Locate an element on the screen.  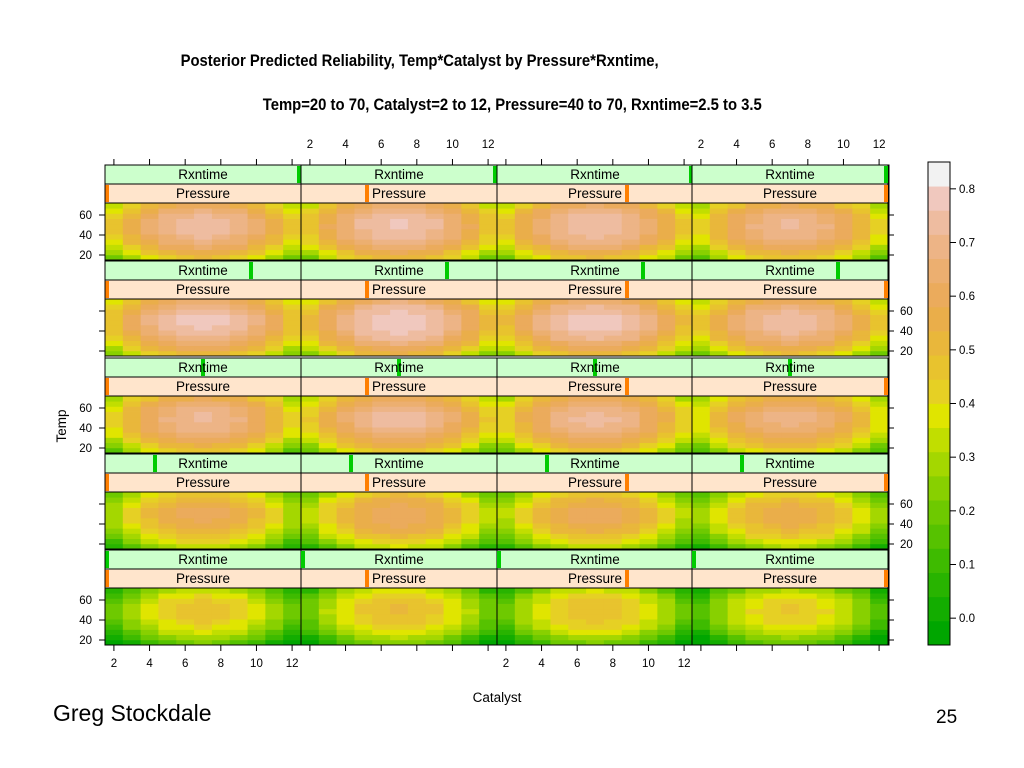
rxntime-level-marker is located at coordinates (547, 463).